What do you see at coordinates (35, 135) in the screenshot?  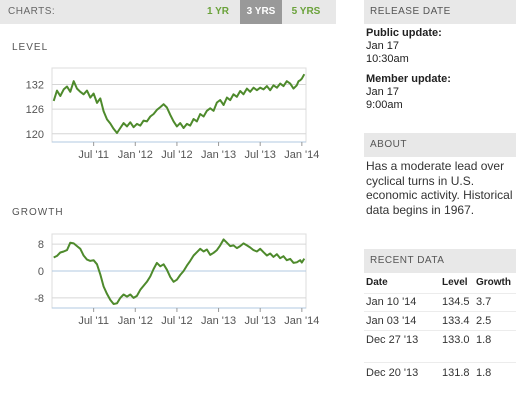 I see `level-y-tick-label: 120` at bounding box center [35, 135].